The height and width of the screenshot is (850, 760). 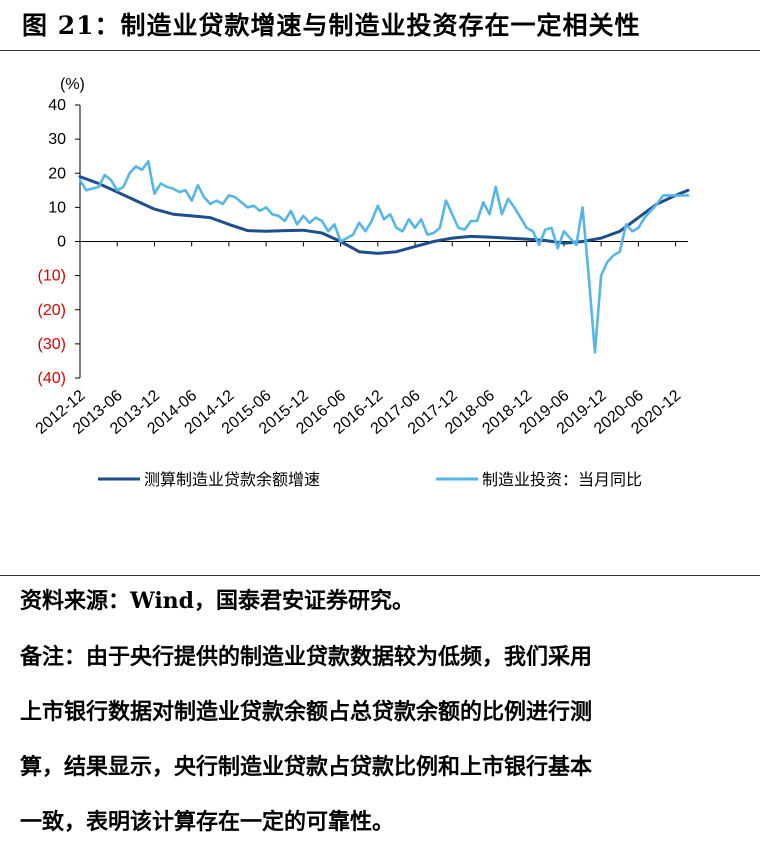 What do you see at coordinates (57, 105) in the screenshot?
I see `y-tick-label: 40` at bounding box center [57, 105].